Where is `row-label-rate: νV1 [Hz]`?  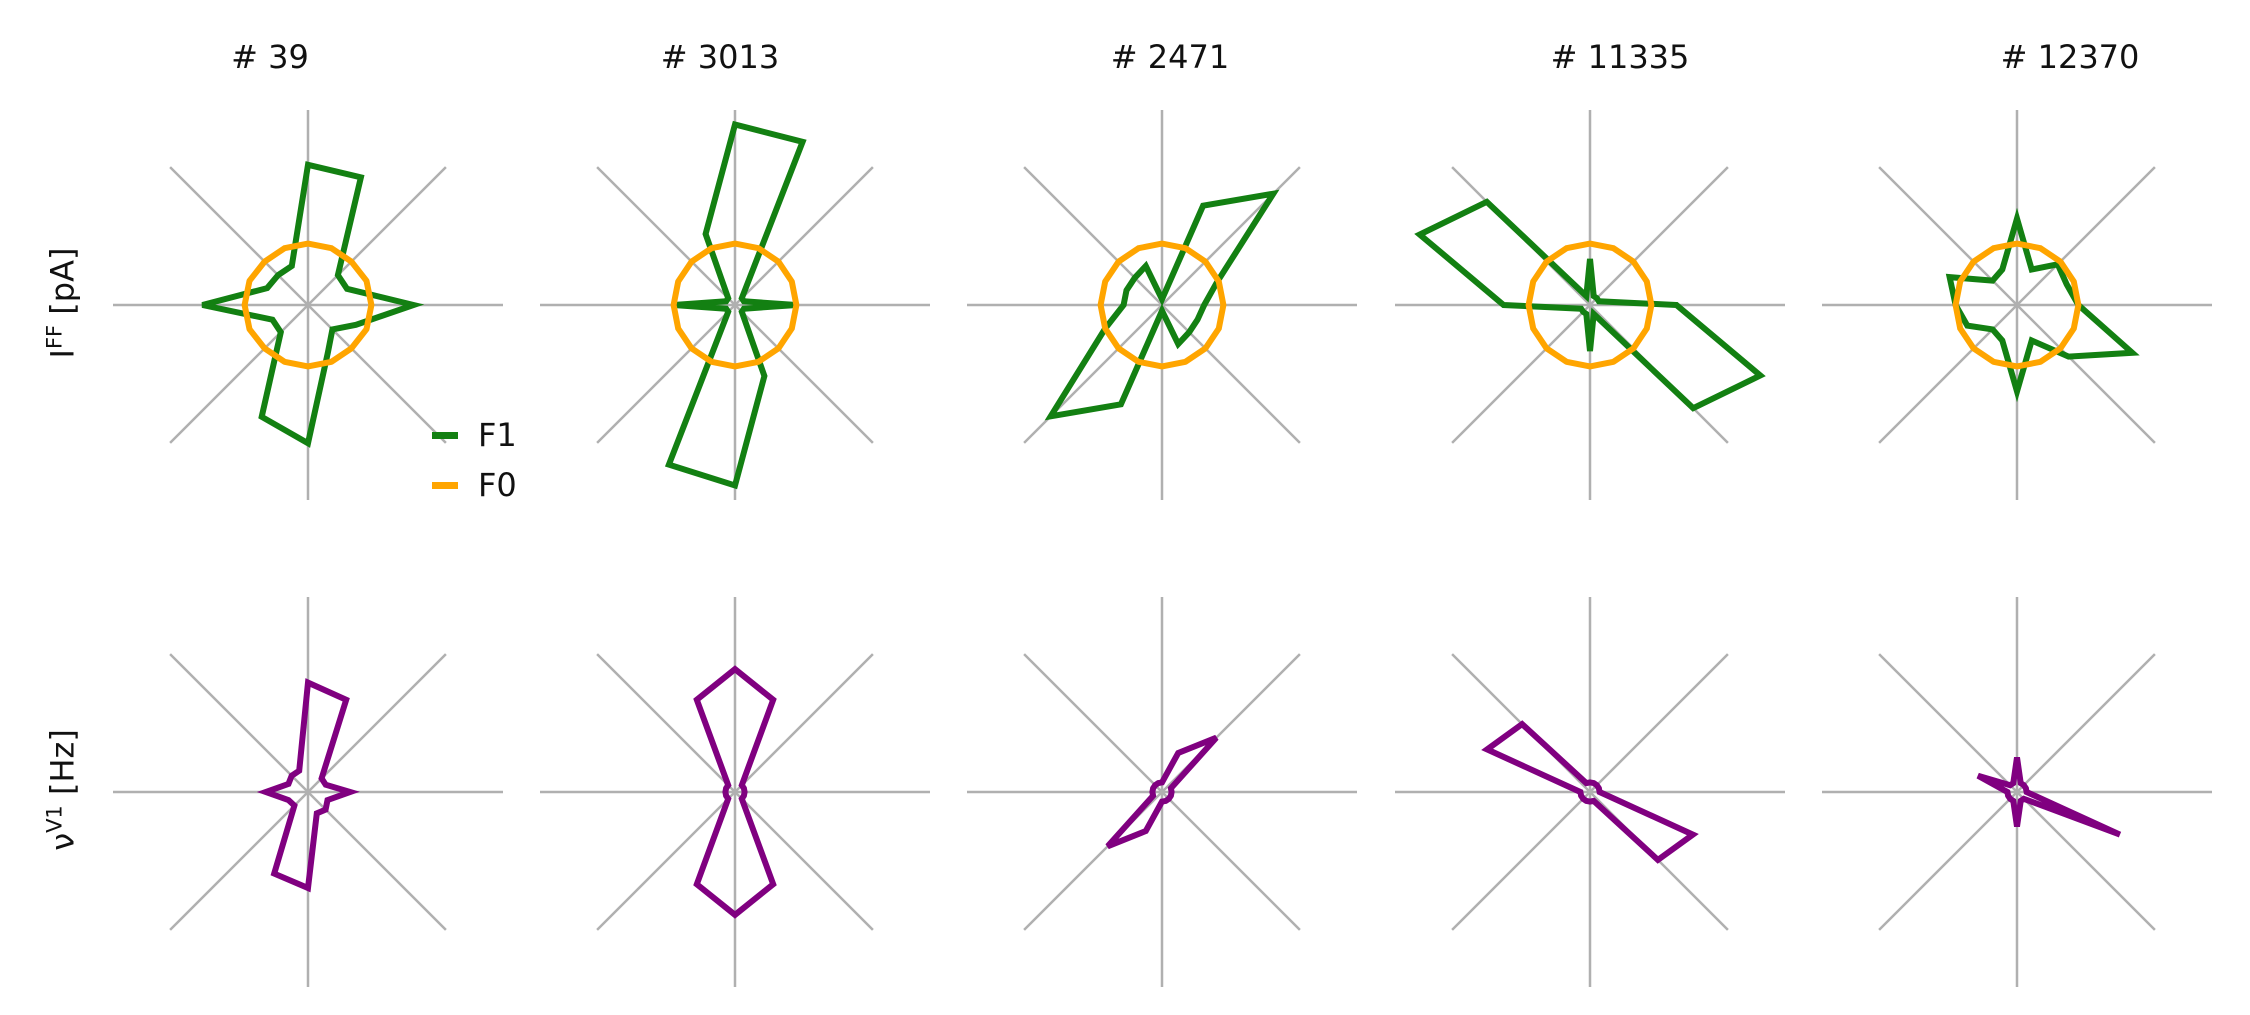 row-label-rate: νV1 [Hz] is located at coordinates (62, 790).